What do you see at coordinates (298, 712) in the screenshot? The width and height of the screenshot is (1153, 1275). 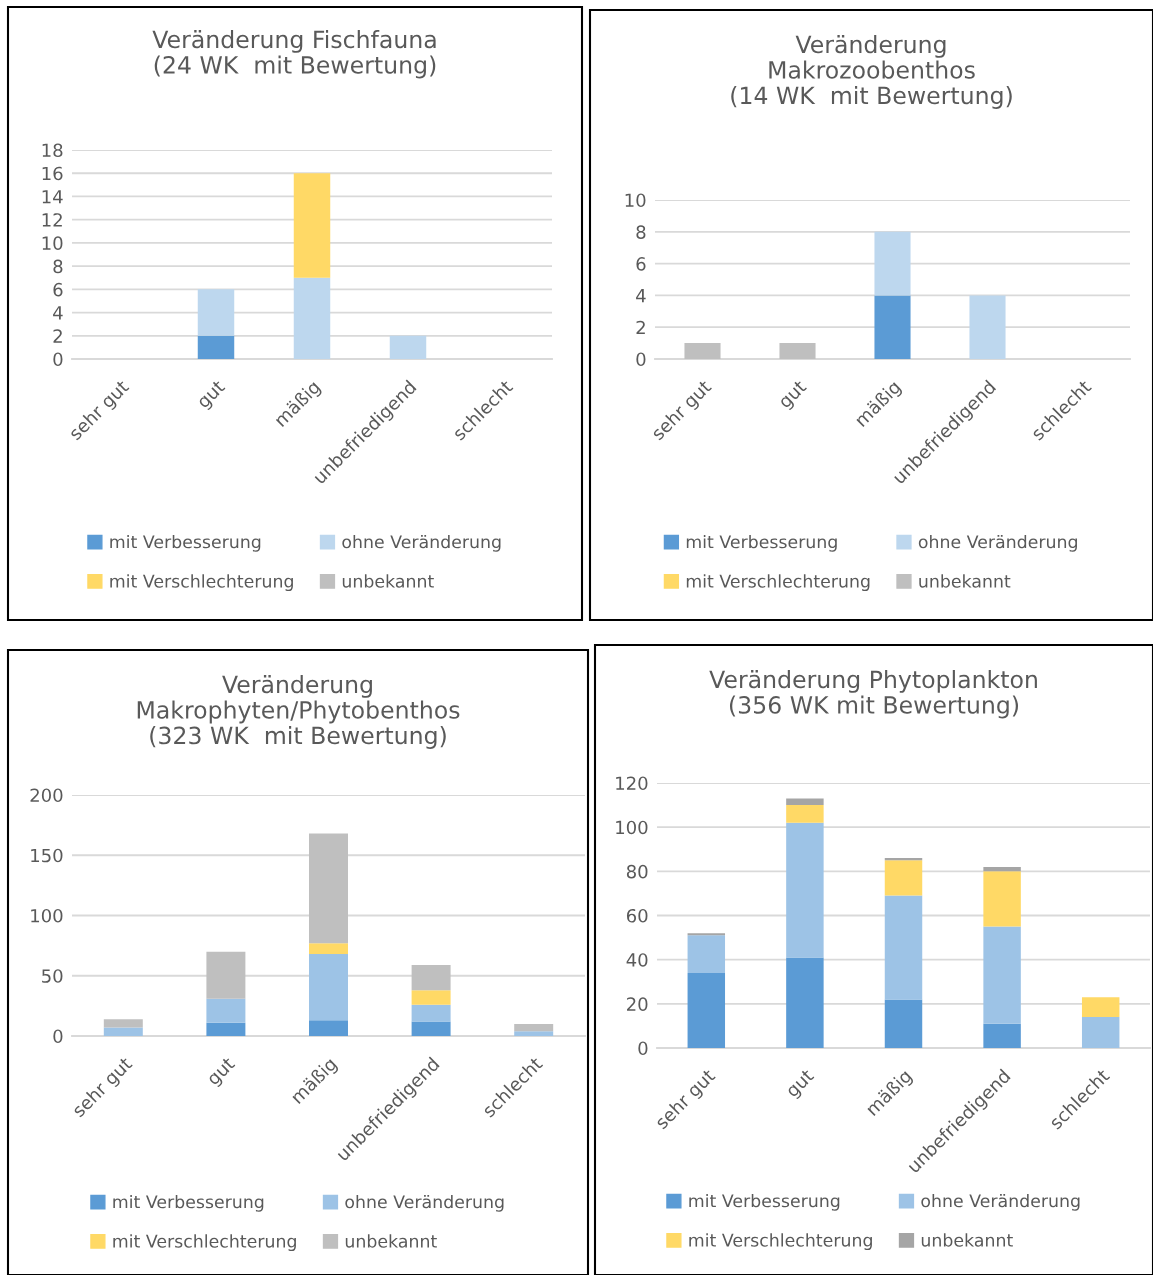 I see `chart-title: Veränderung Makrophyten/Phytobenthos (323 WK mit Bewertung)` at bounding box center [298, 712].